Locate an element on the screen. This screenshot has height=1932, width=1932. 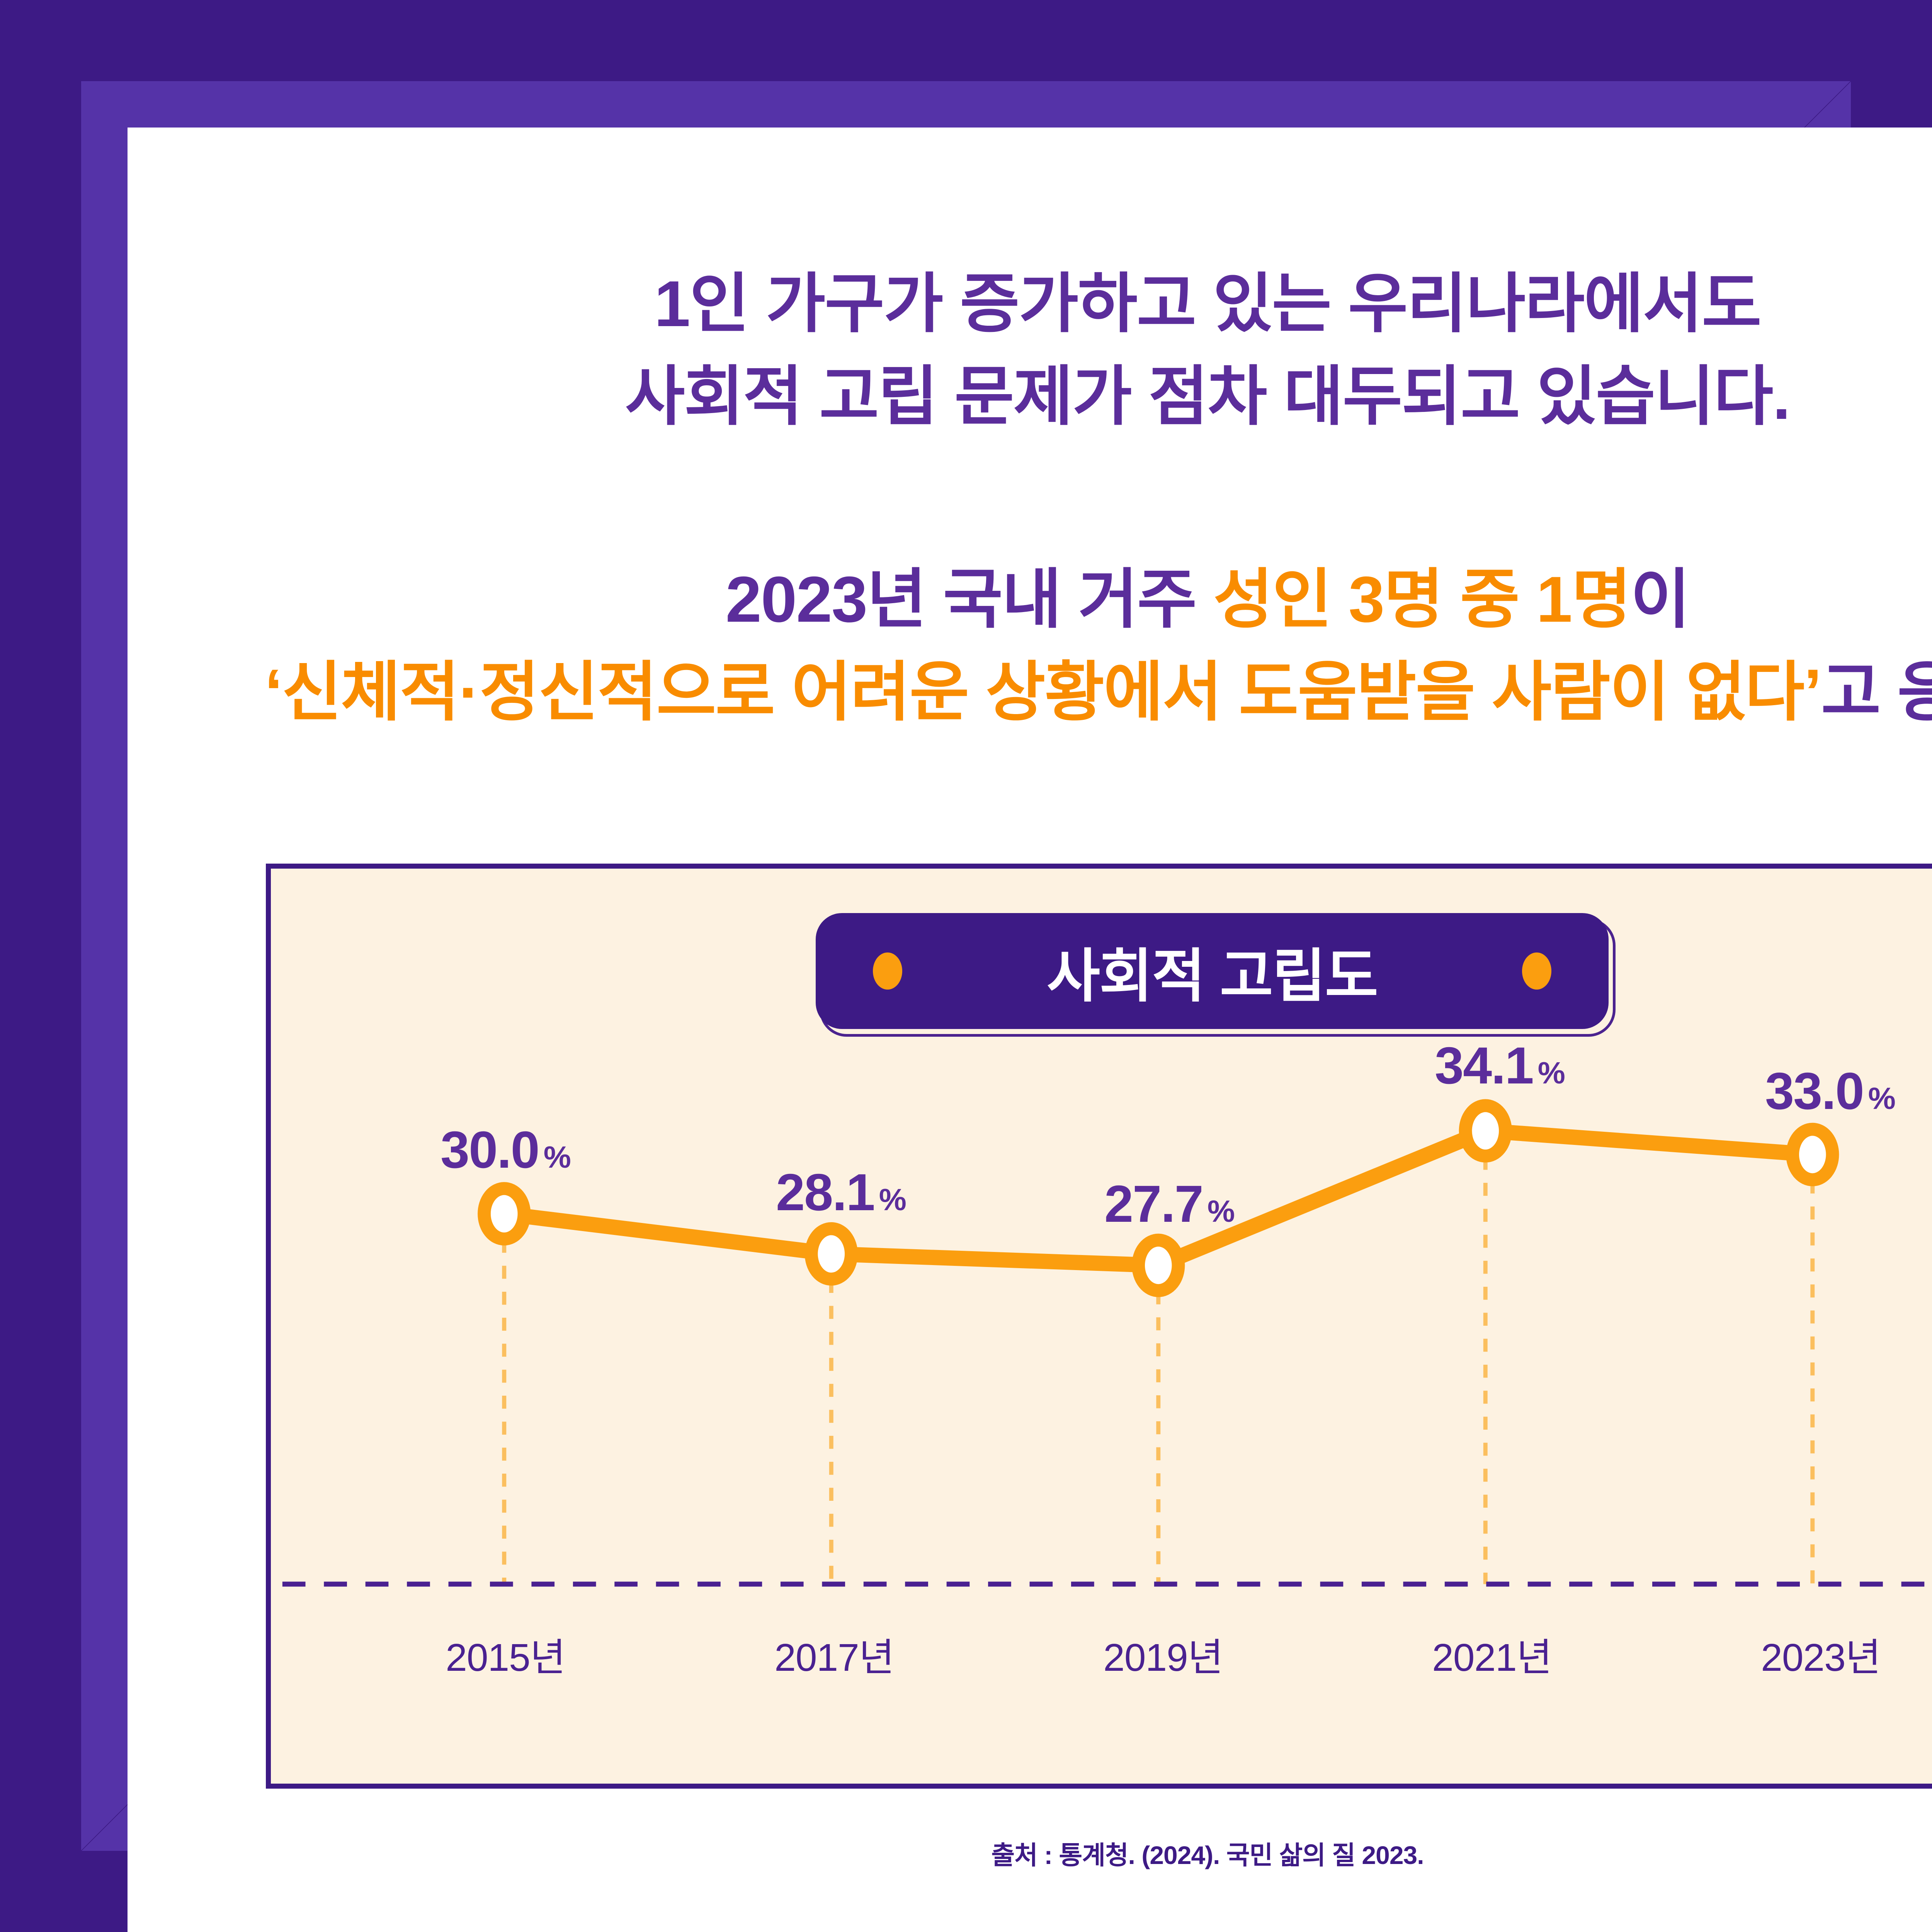
badge-title-label: 사회적 고립도 is located at coordinates (1212, 976).